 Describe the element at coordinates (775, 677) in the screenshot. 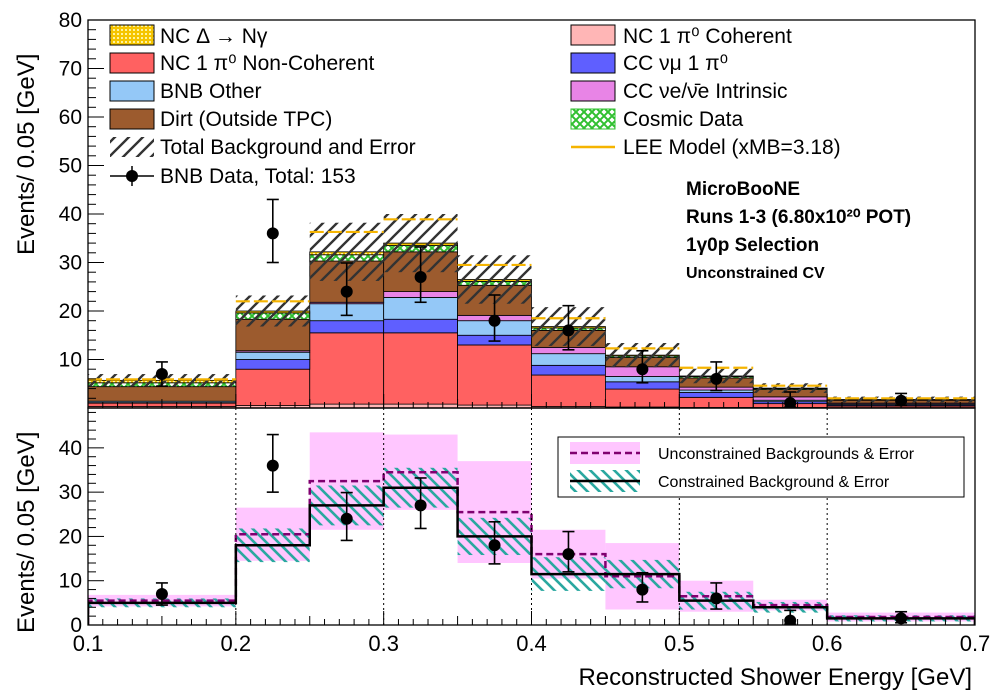

I see `x-axis-title: Reconstructed Shower Energy [GeV]` at that location.